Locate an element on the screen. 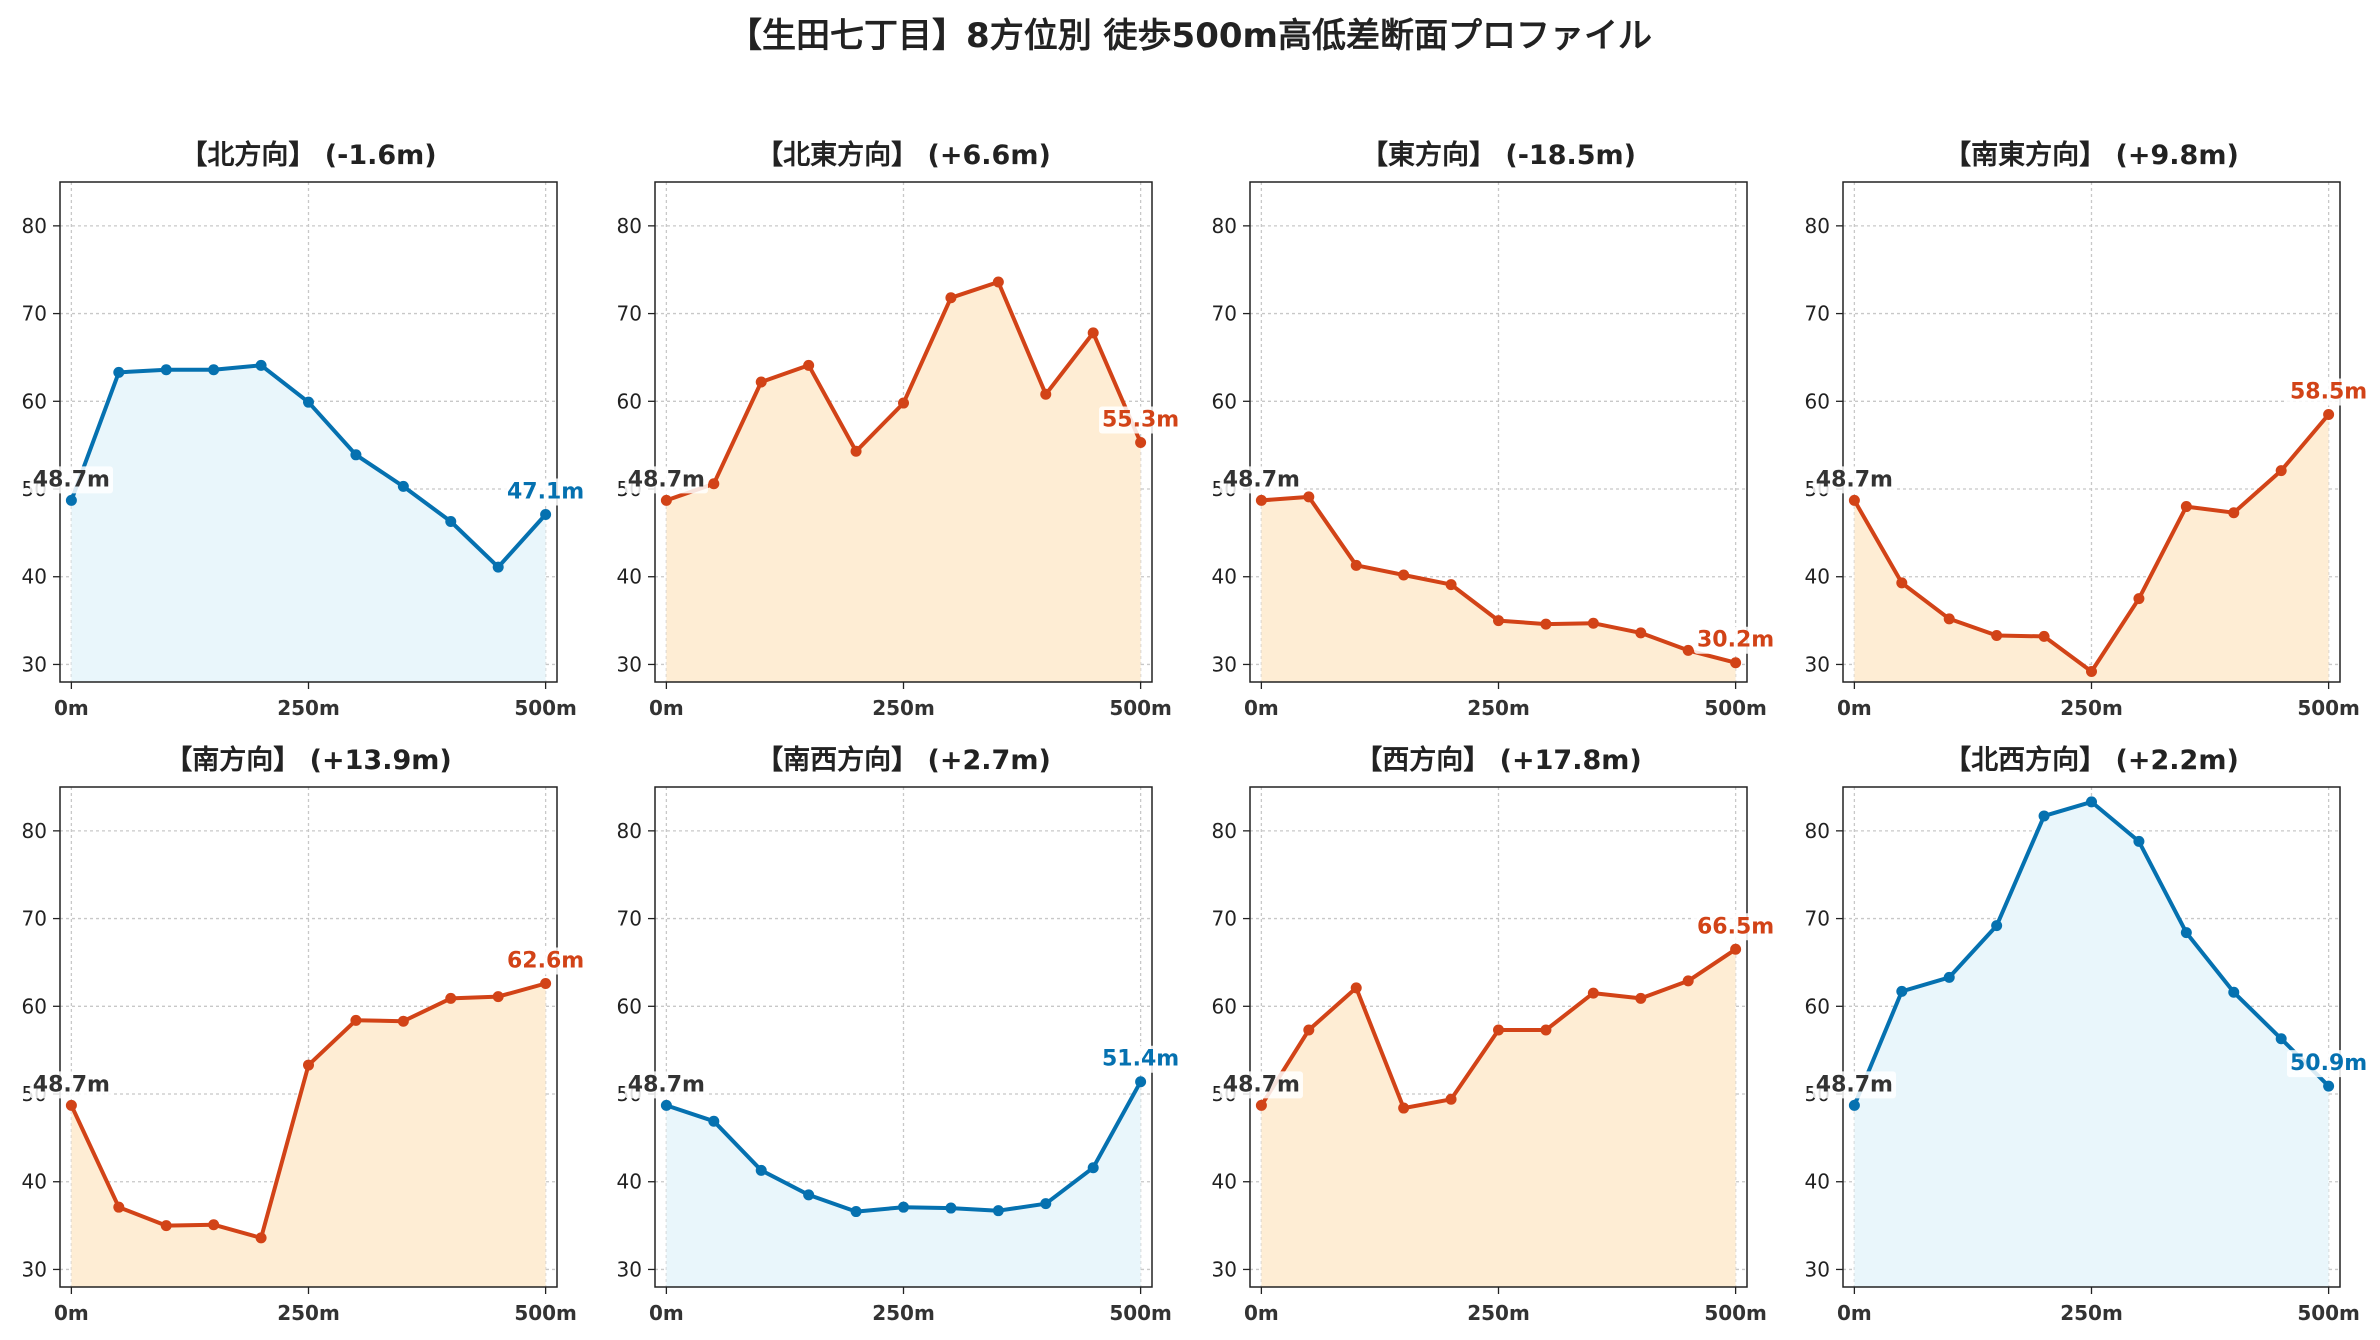 This screenshot has height=1340, width=2380. end-elevation-label: 66.5m is located at coordinates (1735, 926).